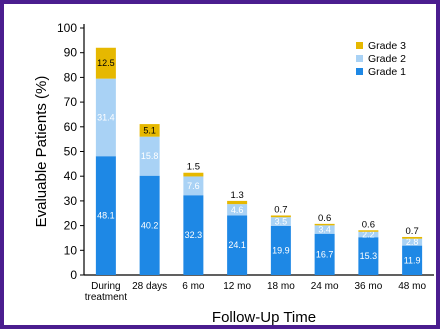  I want to click on data-label: 15.8, so click(150, 156).